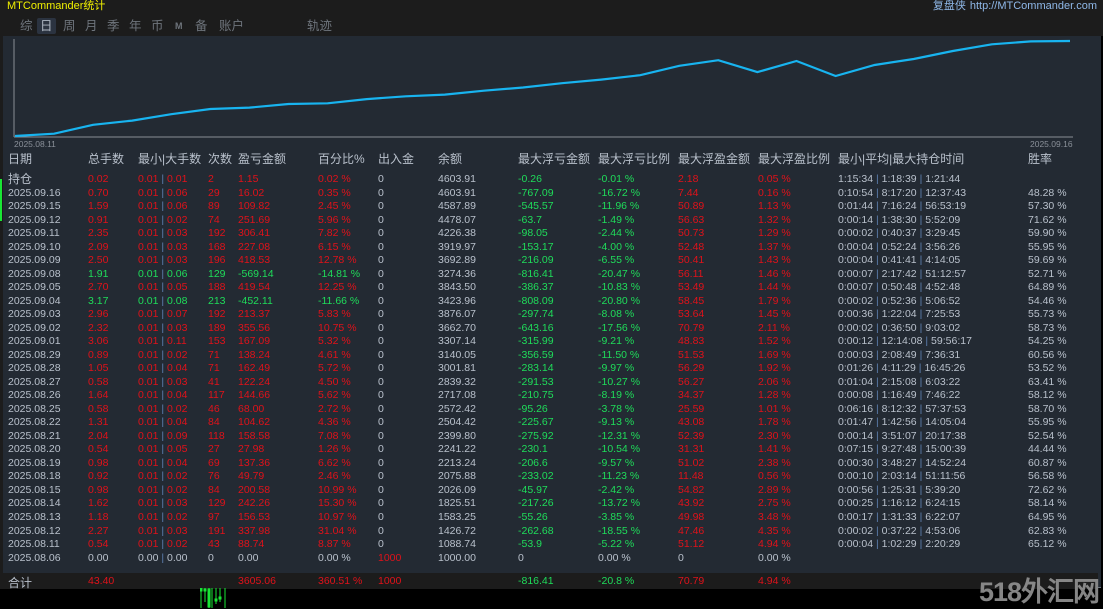 The image size is (1103, 609). I want to click on mini-candles-icon, so click(213, 598).